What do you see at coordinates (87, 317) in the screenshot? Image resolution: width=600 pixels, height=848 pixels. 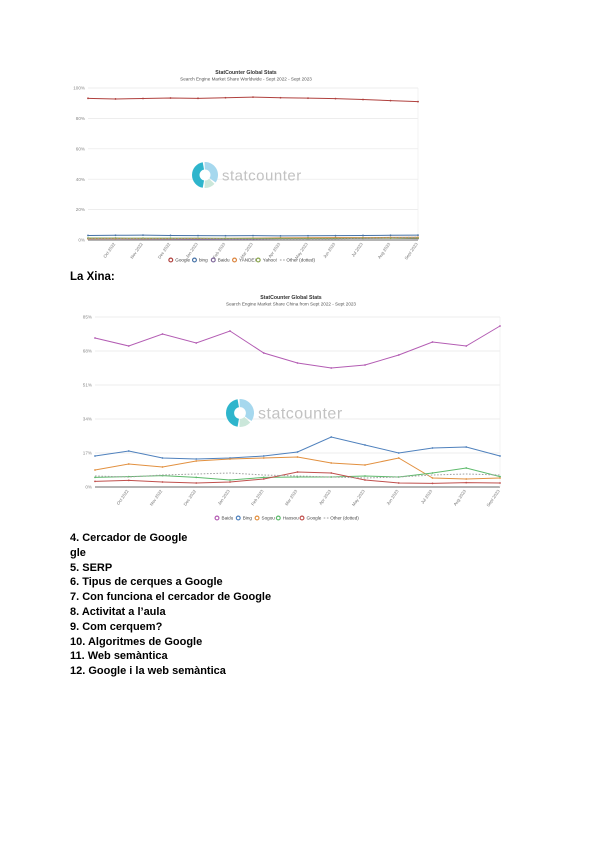 I see `svg-text: 85%` at bounding box center [87, 317].